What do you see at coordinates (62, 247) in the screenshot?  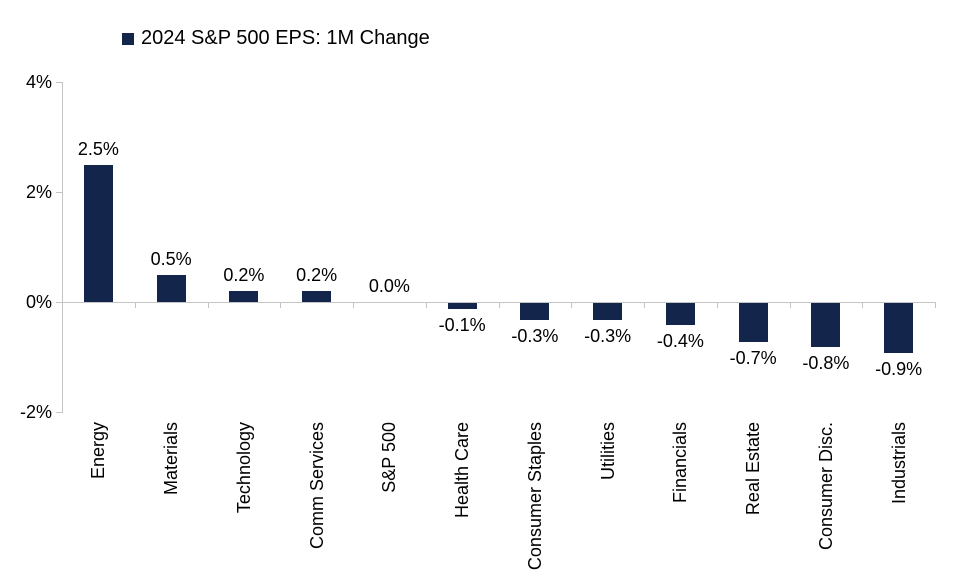 I see `y-axis-line` at bounding box center [62, 247].